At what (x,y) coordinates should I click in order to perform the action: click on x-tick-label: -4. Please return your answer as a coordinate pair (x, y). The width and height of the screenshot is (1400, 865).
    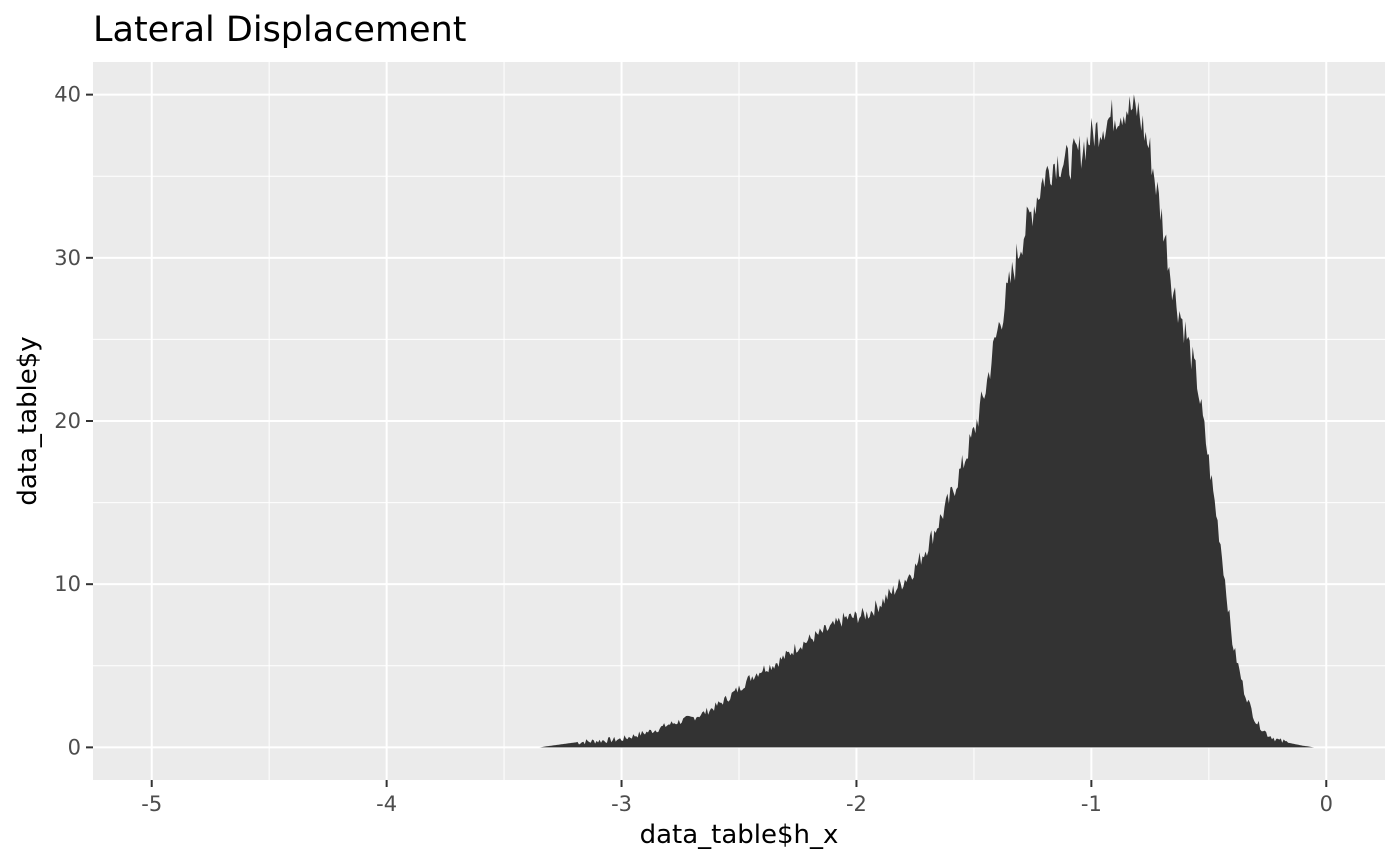
    Looking at the image, I should click on (386, 804).